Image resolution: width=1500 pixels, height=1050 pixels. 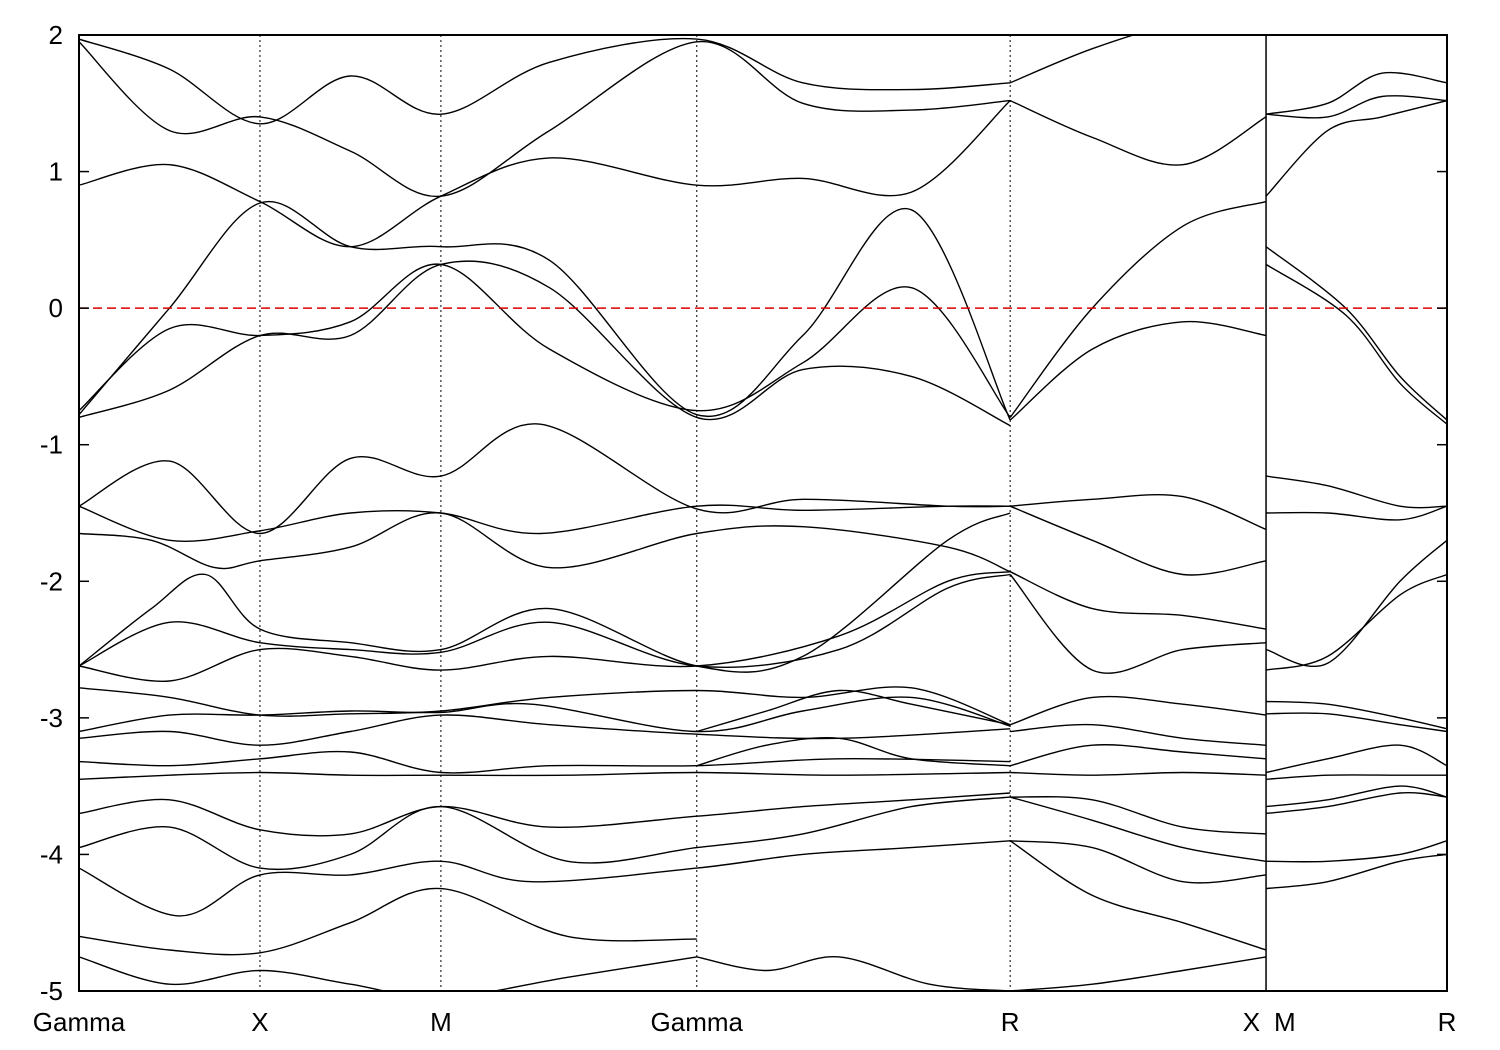 What do you see at coordinates (1138, 755) in the screenshot?
I see `band-b36` at bounding box center [1138, 755].